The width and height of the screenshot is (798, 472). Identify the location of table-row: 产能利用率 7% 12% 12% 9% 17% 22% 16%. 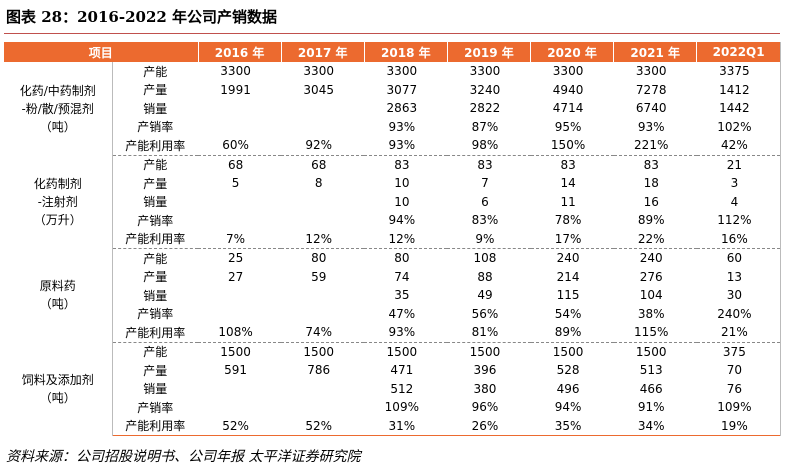
(392, 239).